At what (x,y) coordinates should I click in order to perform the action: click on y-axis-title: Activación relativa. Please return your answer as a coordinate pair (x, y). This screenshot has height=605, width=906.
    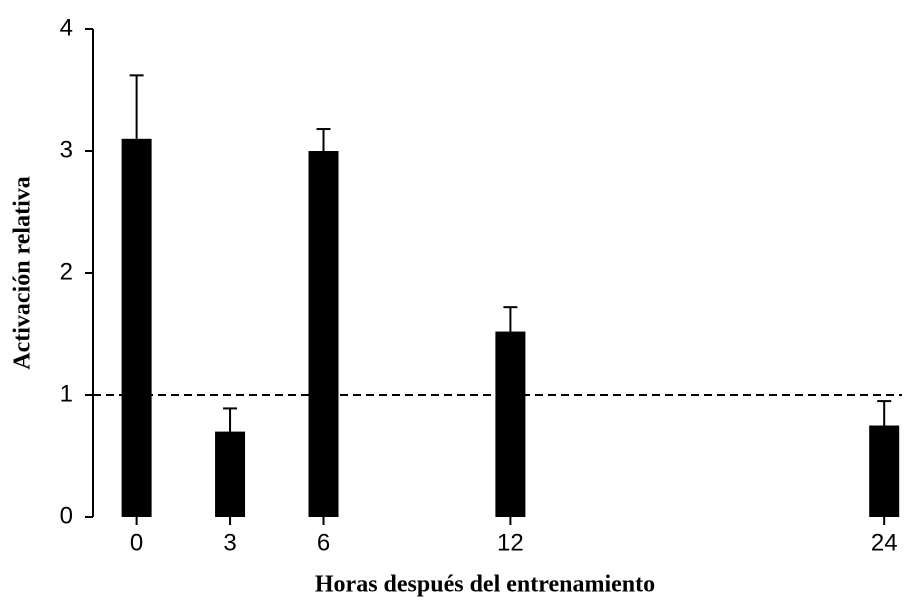
    Looking at the image, I should click on (23, 273).